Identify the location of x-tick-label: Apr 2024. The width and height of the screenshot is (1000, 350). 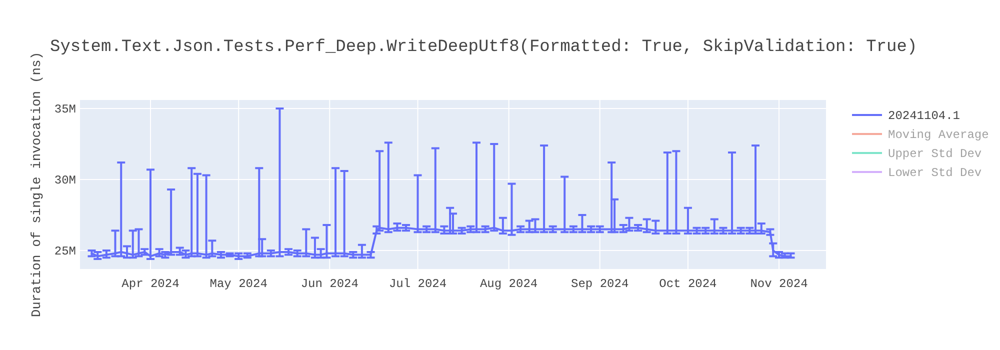
(151, 284).